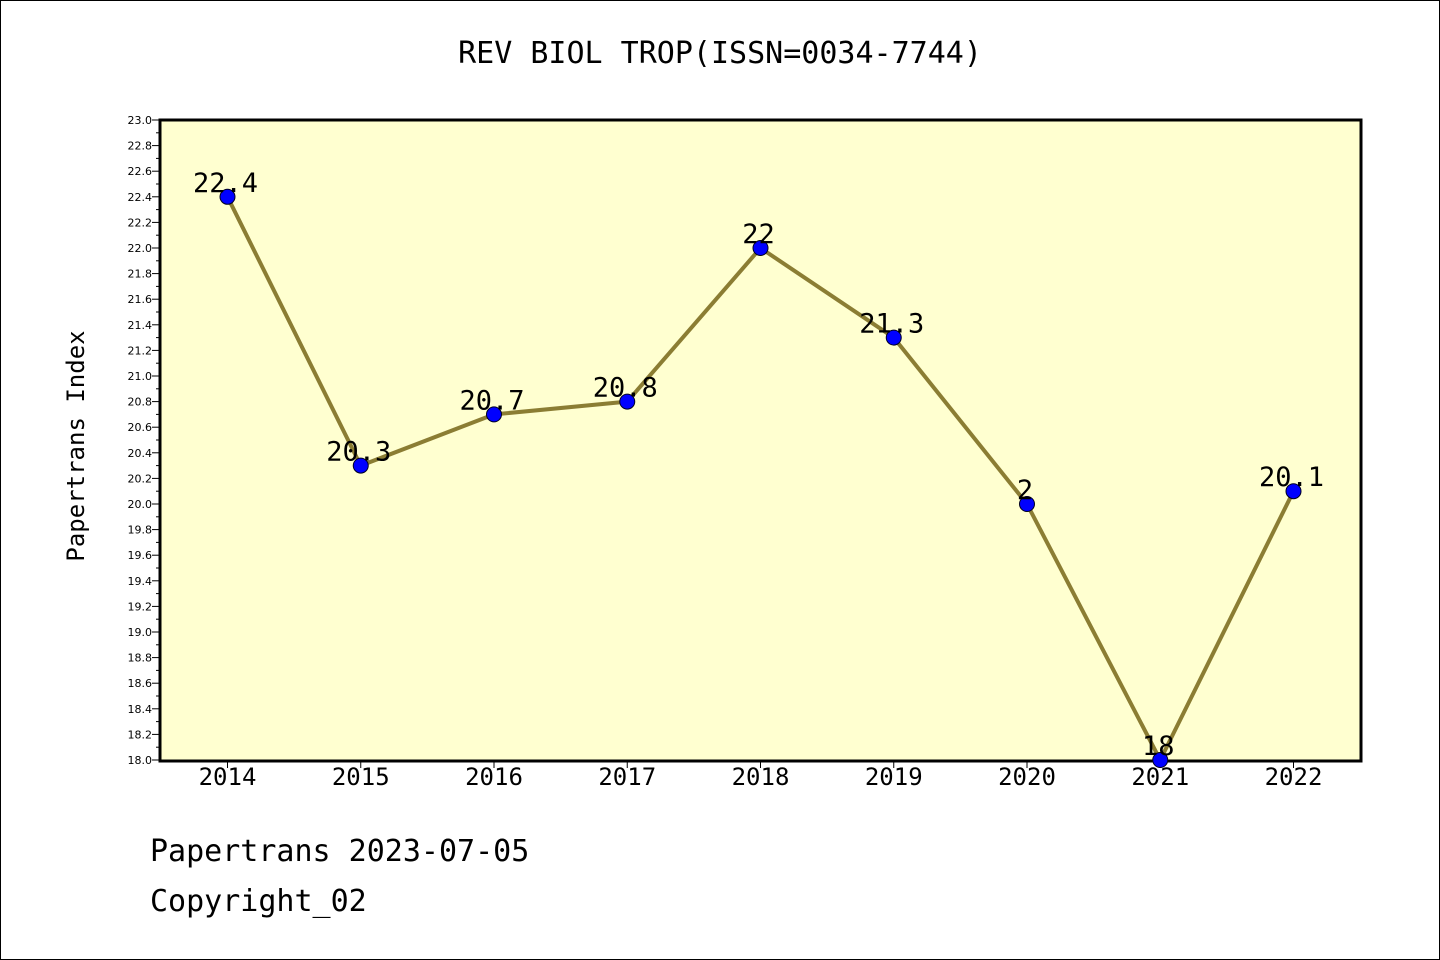 The width and height of the screenshot is (1440, 960). What do you see at coordinates (491, 400) in the screenshot?
I see `data-label: 20.7` at bounding box center [491, 400].